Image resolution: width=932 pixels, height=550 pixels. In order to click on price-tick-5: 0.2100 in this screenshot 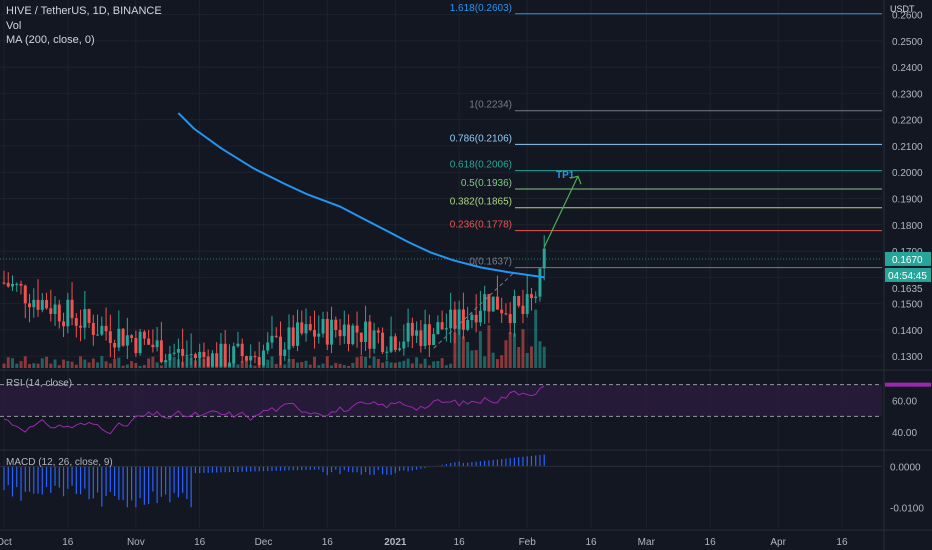, I will do `click(907, 147)`.